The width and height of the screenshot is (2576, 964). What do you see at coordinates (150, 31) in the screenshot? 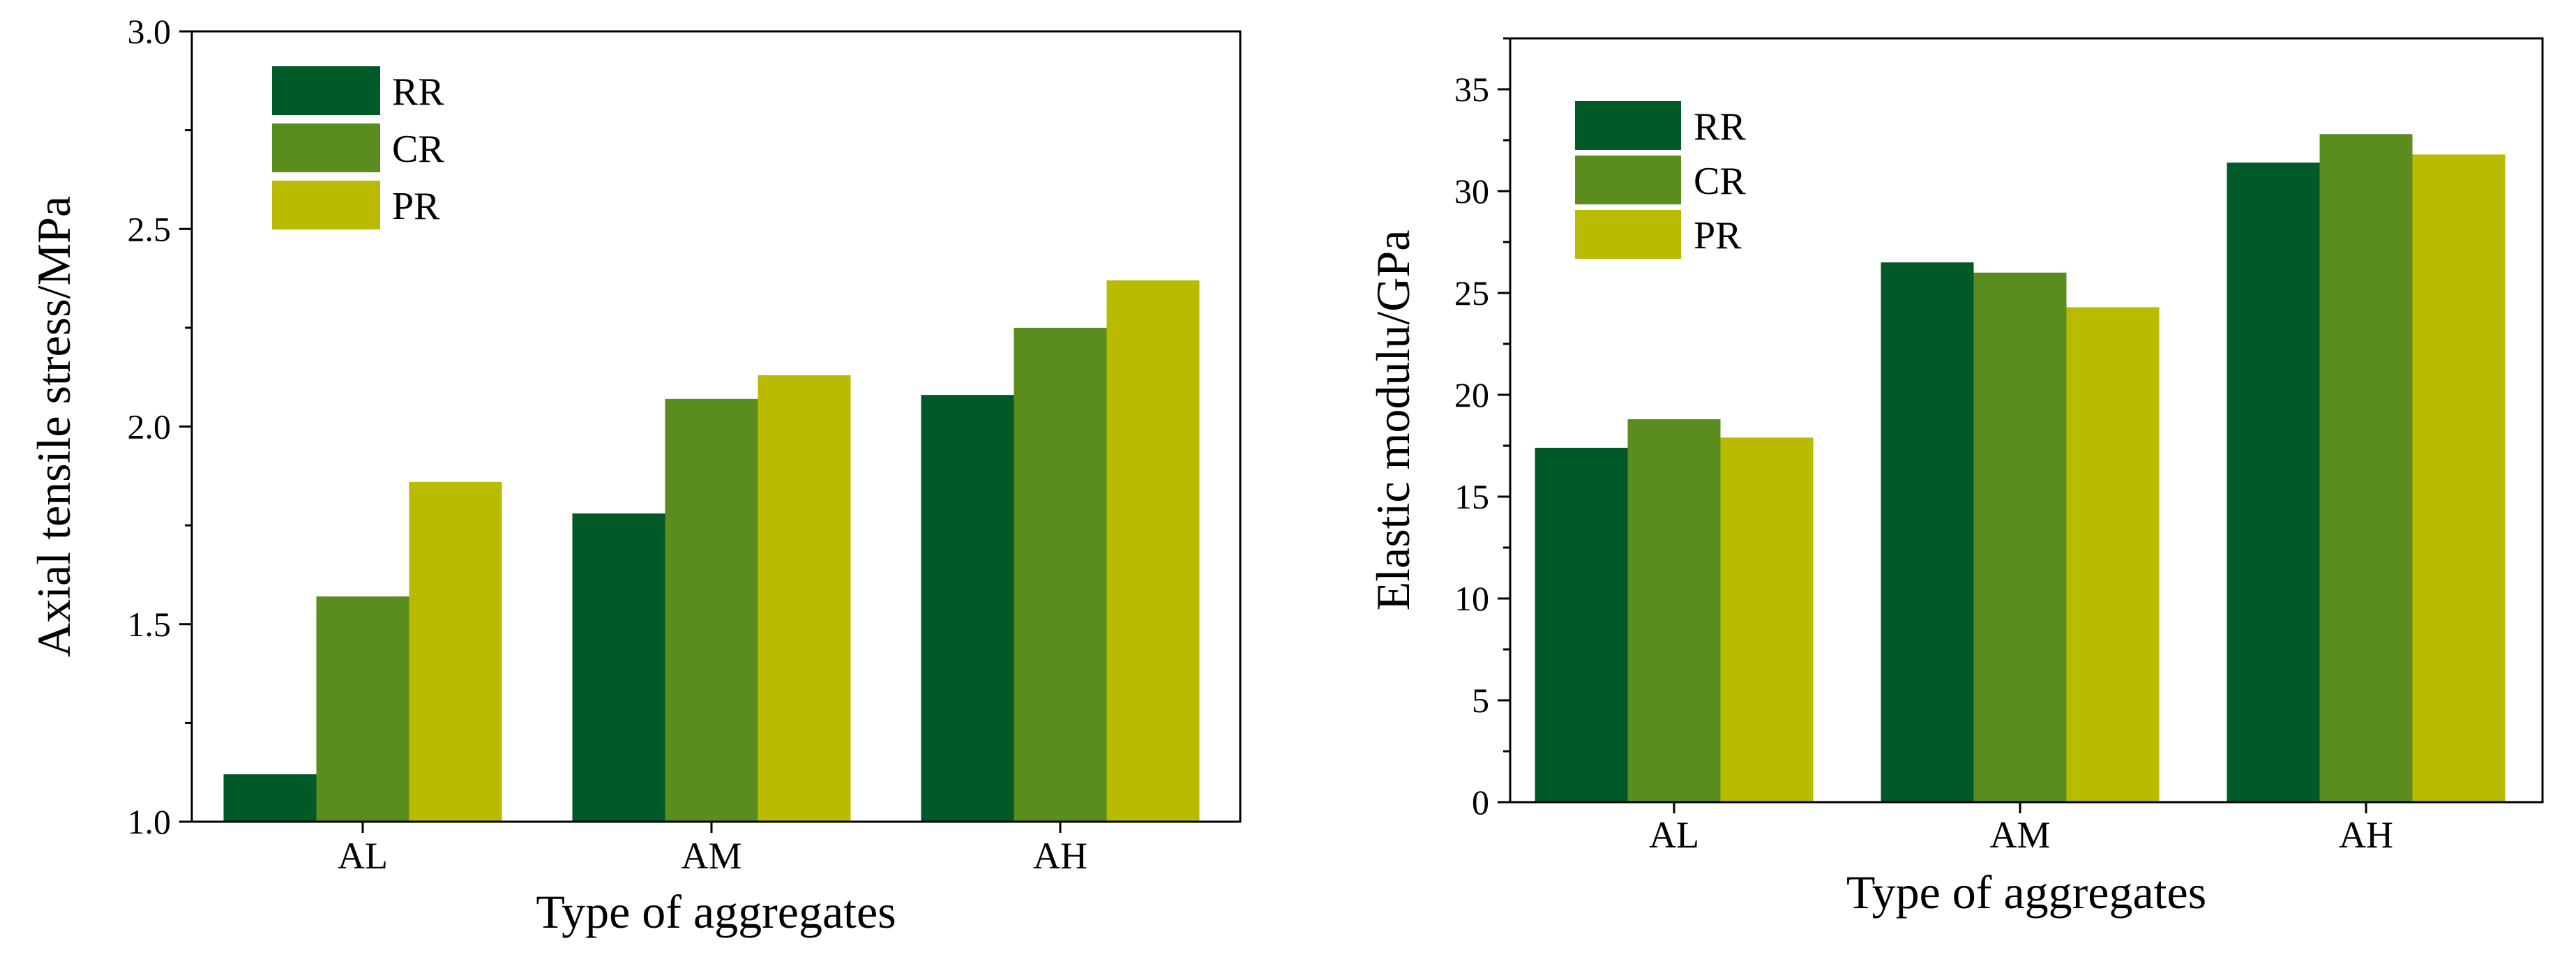
I see `y-tick-label: 3.0` at bounding box center [150, 31].